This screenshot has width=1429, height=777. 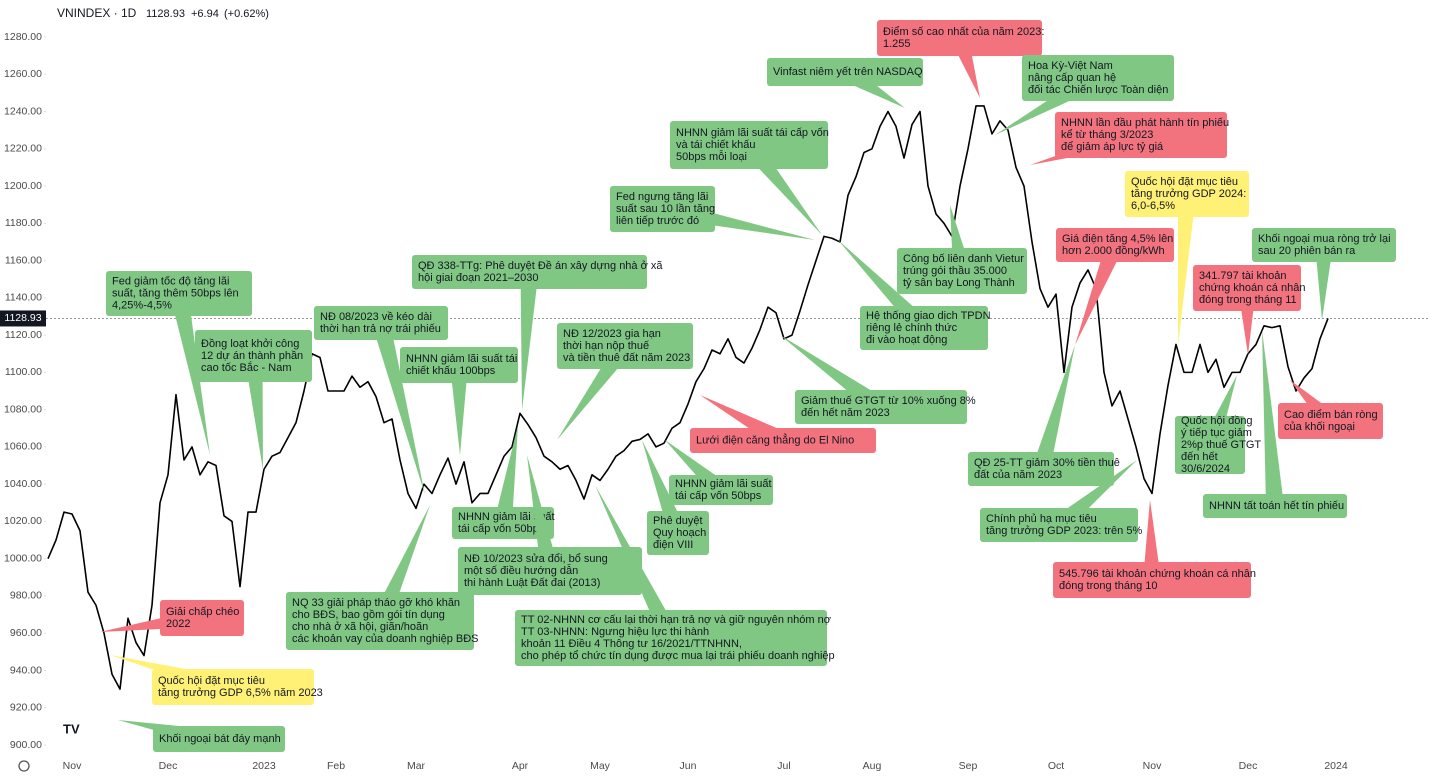 What do you see at coordinates (26, 708) in the screenshot?
I see `y-tick-label: 920.00` at bounding box center [26, 708].